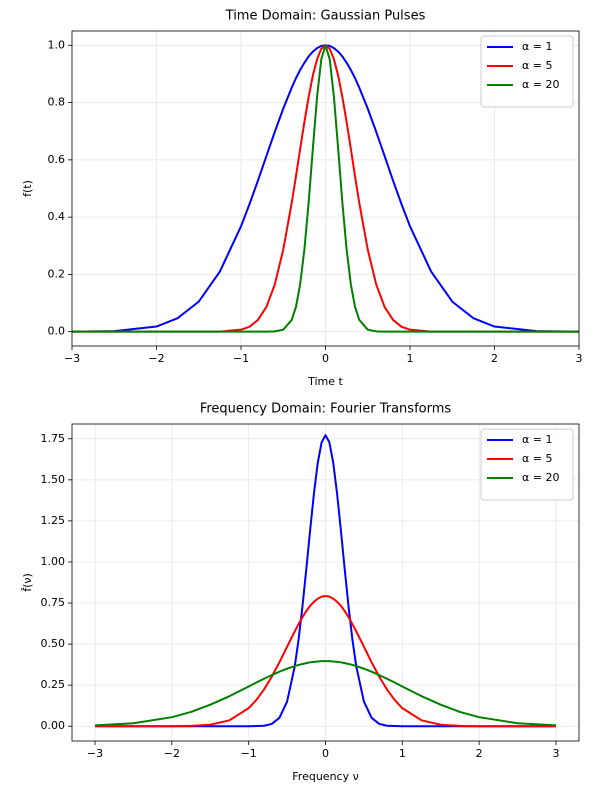 The image size is (593, 792). What do you see at coordinates (53, 725) in the screenshot?
I see `y-tick-label: 0.00` at bounding box center [53, 725].